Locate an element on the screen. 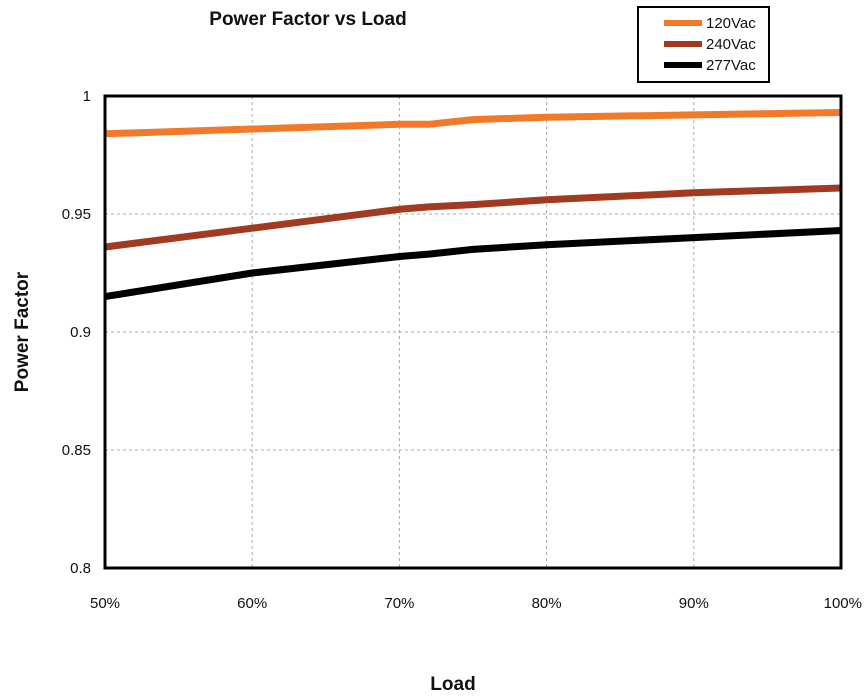  y-axis: 0.8 0.85 0.9 0.95 1 is located at coordinates (76, 332).